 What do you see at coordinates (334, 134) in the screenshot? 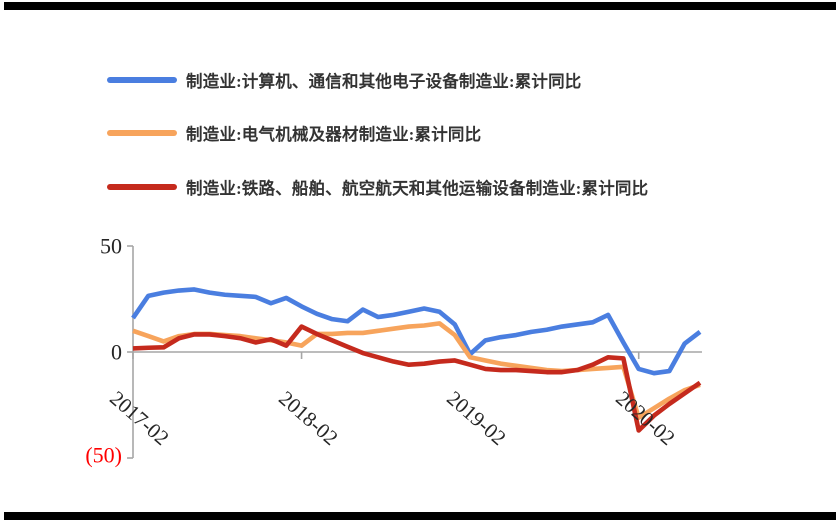
I see `legend-label-electrical-machinery: 制造业:电气机械及器材制造业:累计同比` at bounding box center [334, 134].